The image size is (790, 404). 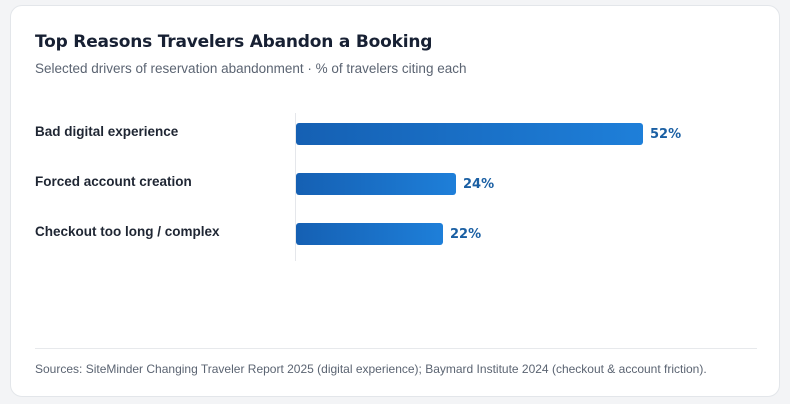 What do you see at coordinates (127, 231) in the screenshot?
I see `category-label: Checkout too long / complex` at bounding box center [127, 231].